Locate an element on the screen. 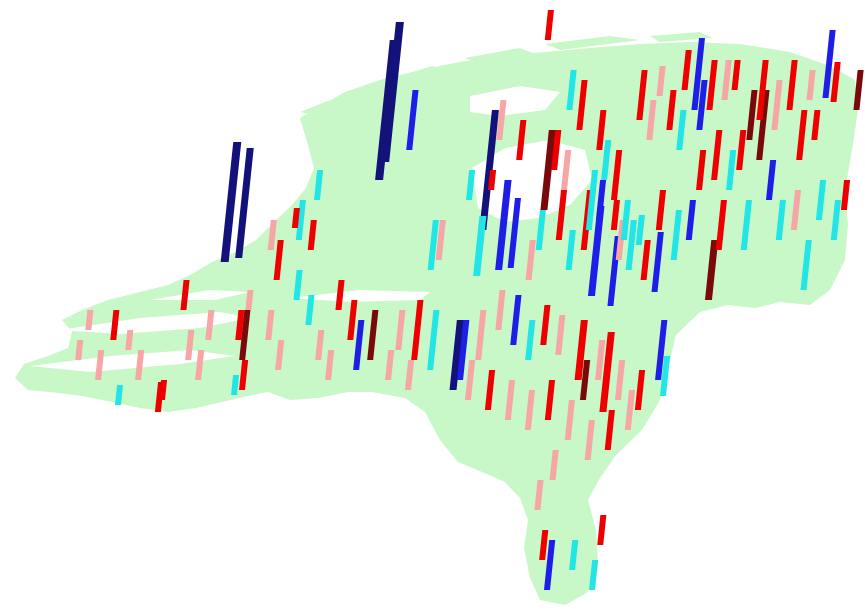 This screenshot has height=610, width=865. river-gap is located at coordinates (360, 296).